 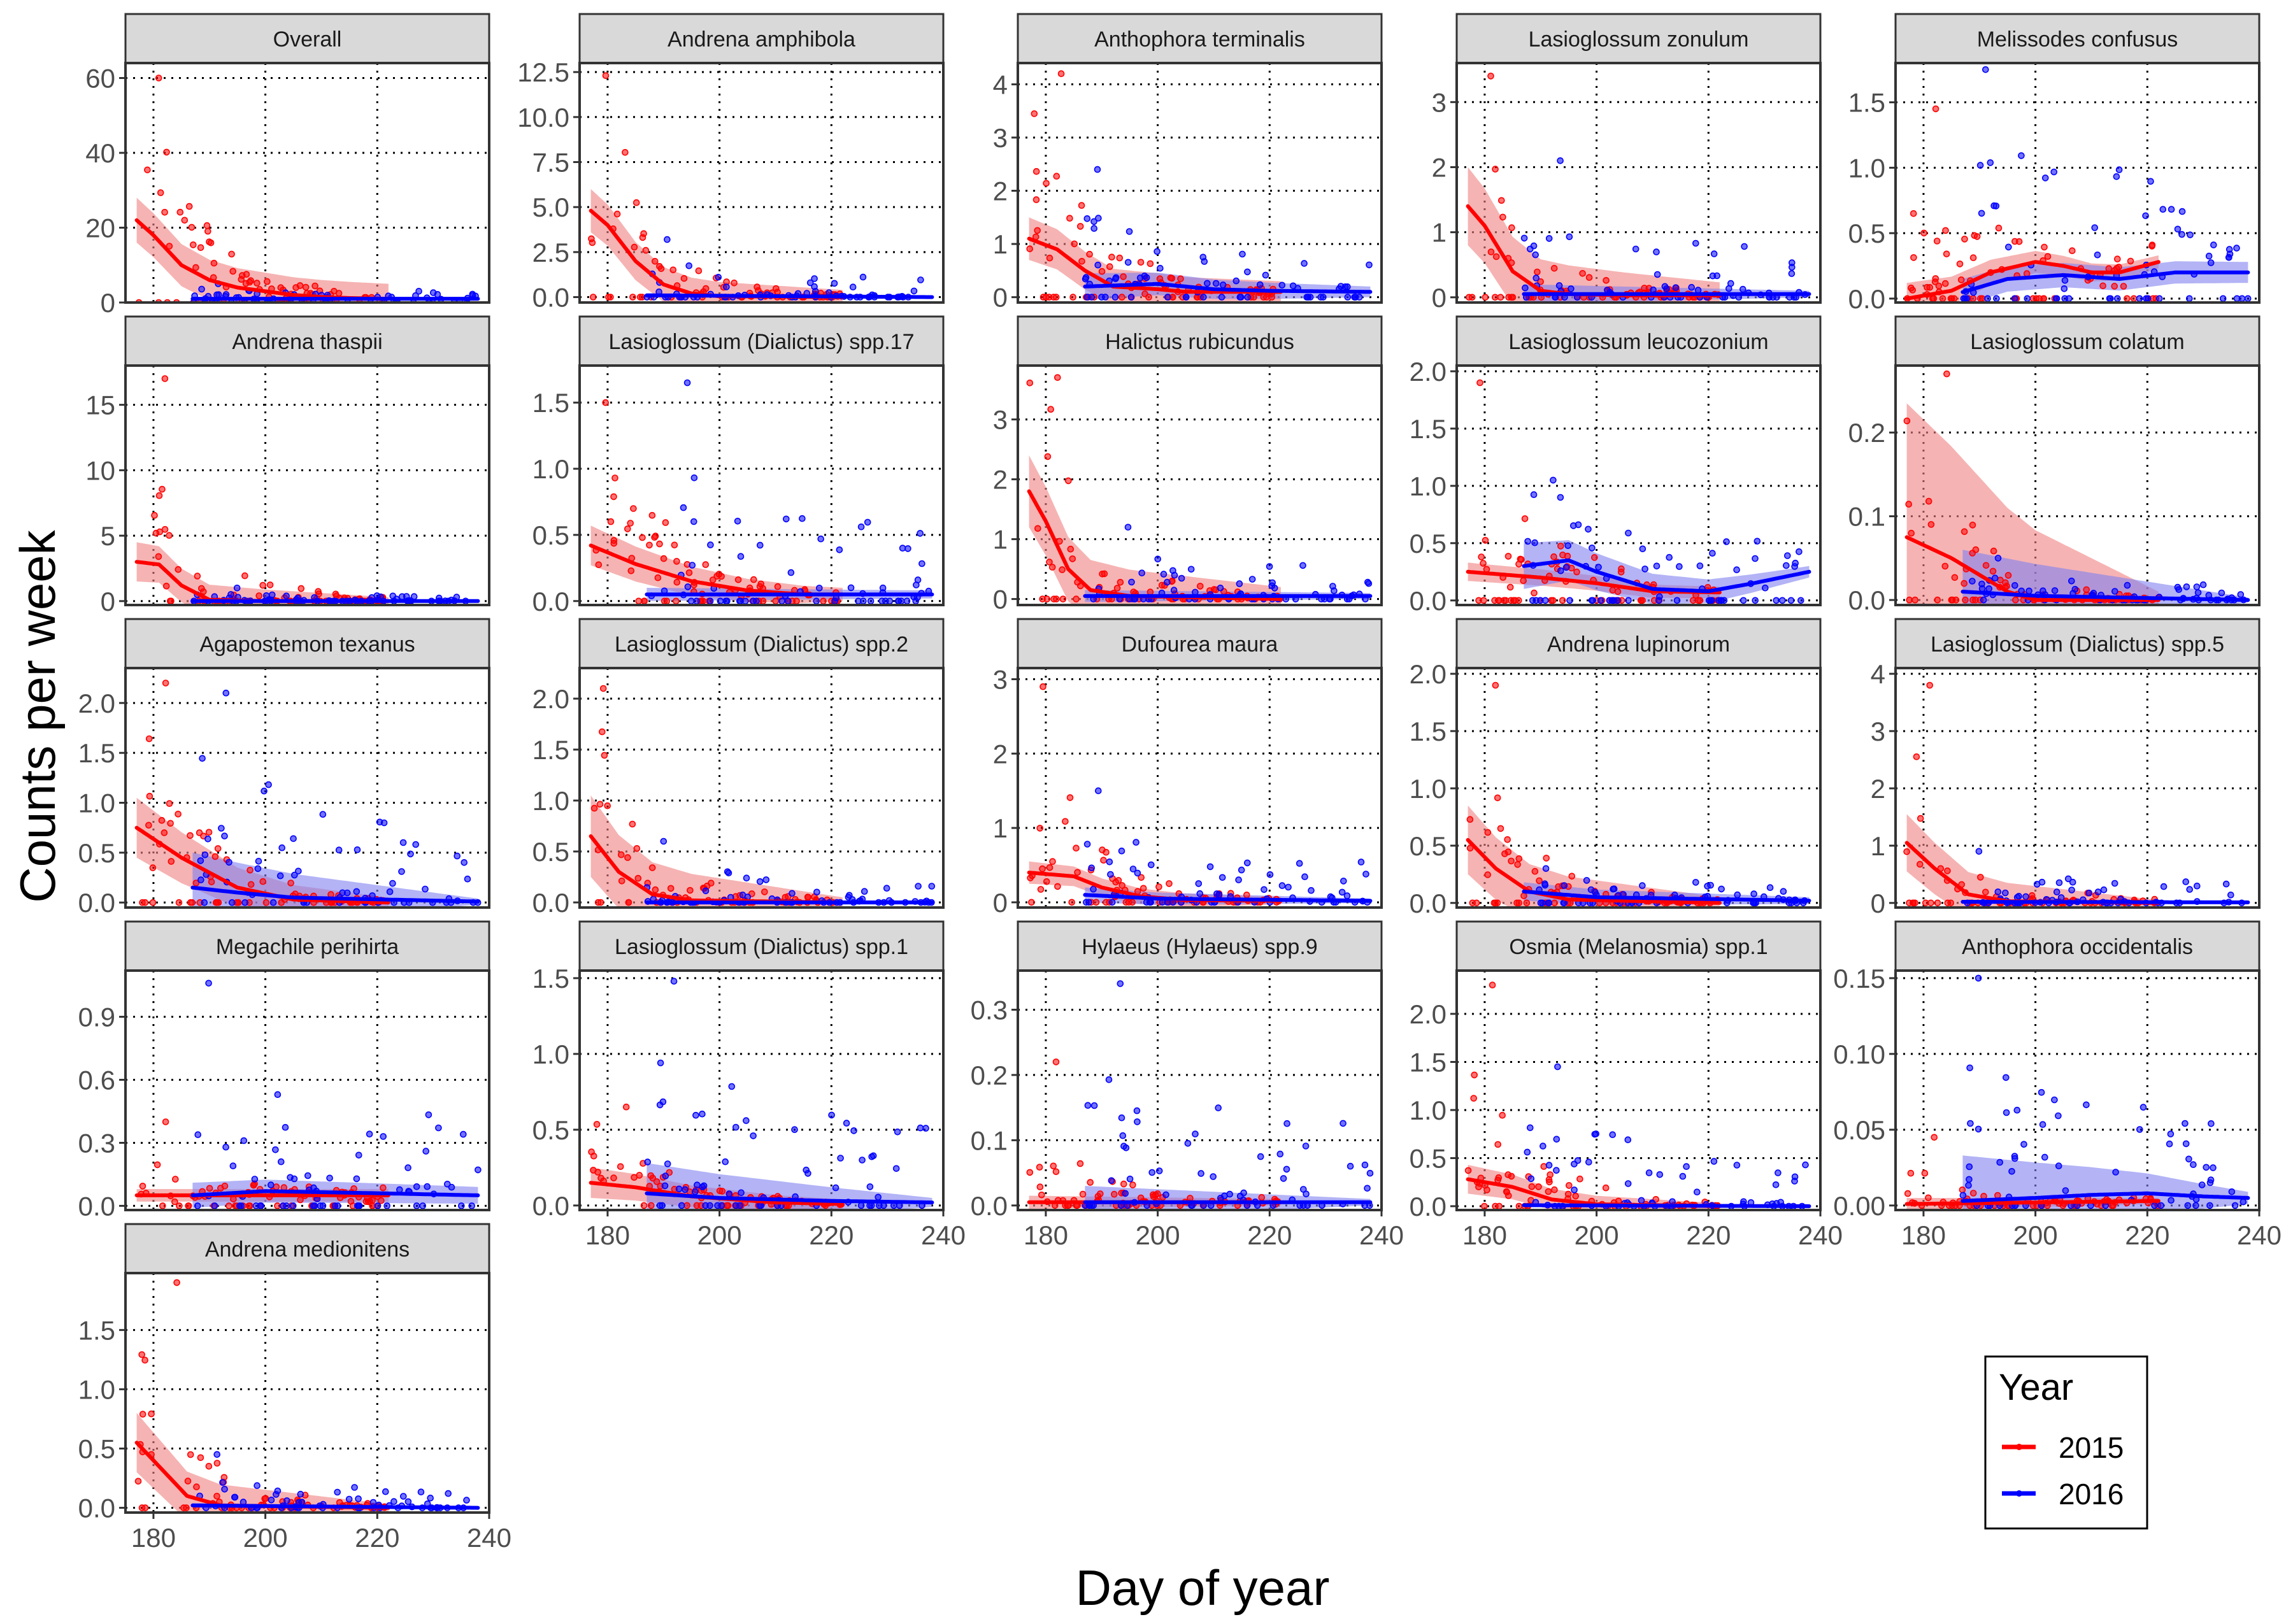 I want to click on facet-title: Anthophora terminalis, so click(x=1199, y=39).